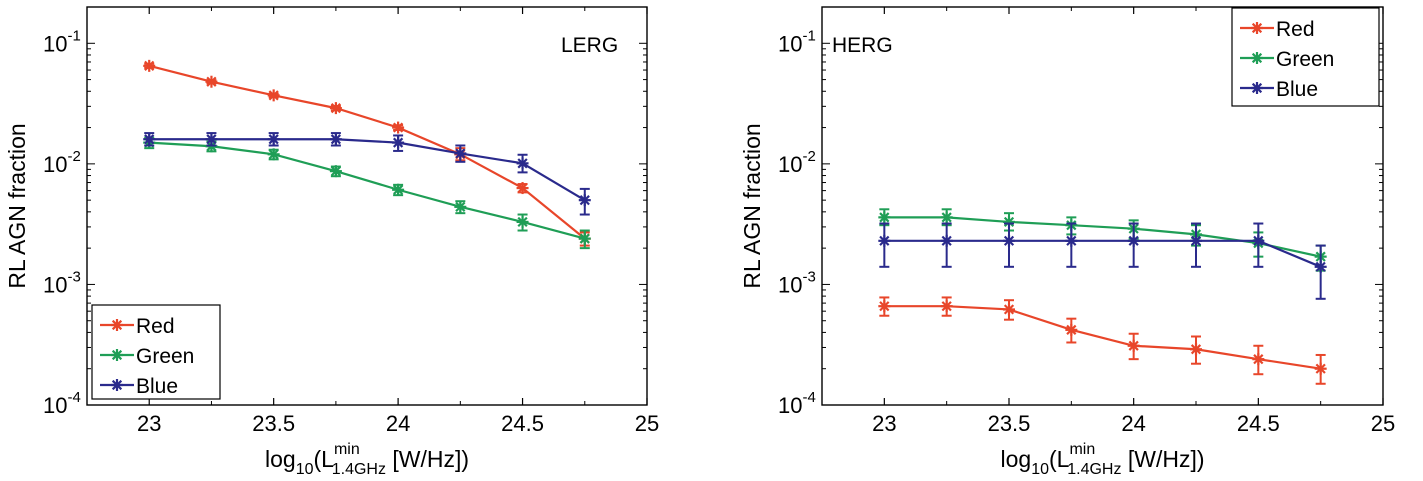 The image size is (1423, 481). What do you see at coordinates (862, 45) in the screenshot?
I see `panel-label: HERG` at bounding box center [862, 45].